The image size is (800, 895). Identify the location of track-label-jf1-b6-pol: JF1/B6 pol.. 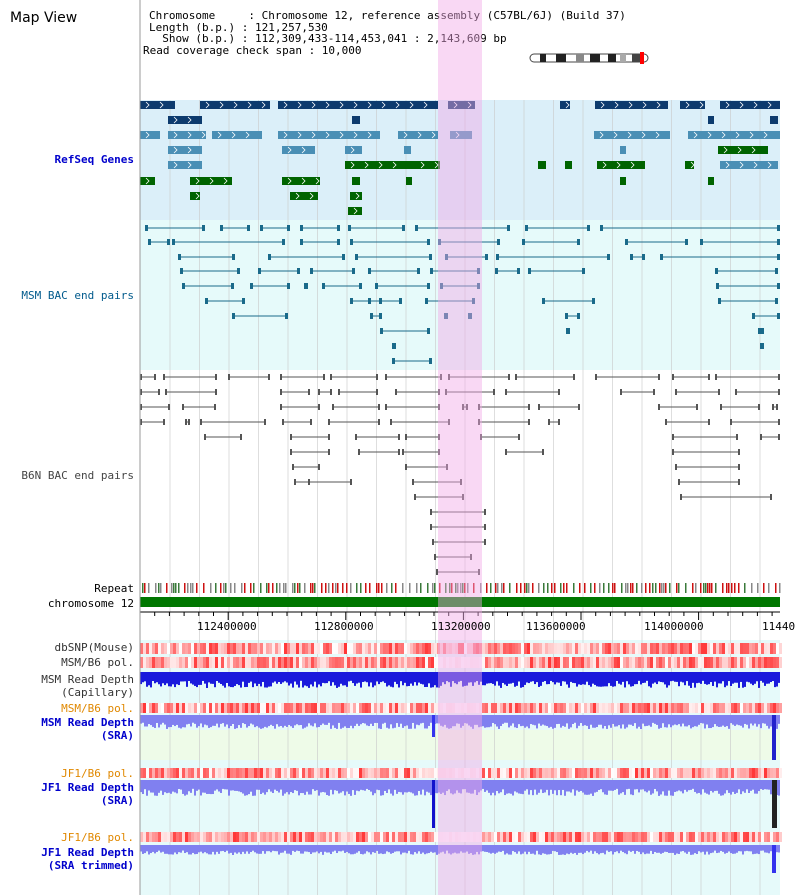
(97, 773).